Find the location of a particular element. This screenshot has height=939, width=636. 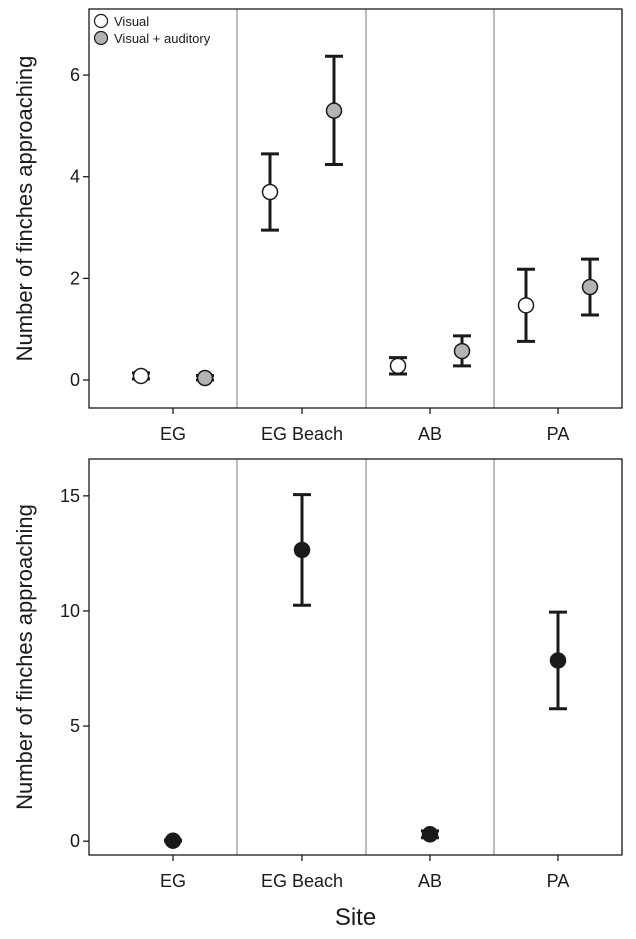

y-tick-label: 15 is located at coordinates (70, 496).